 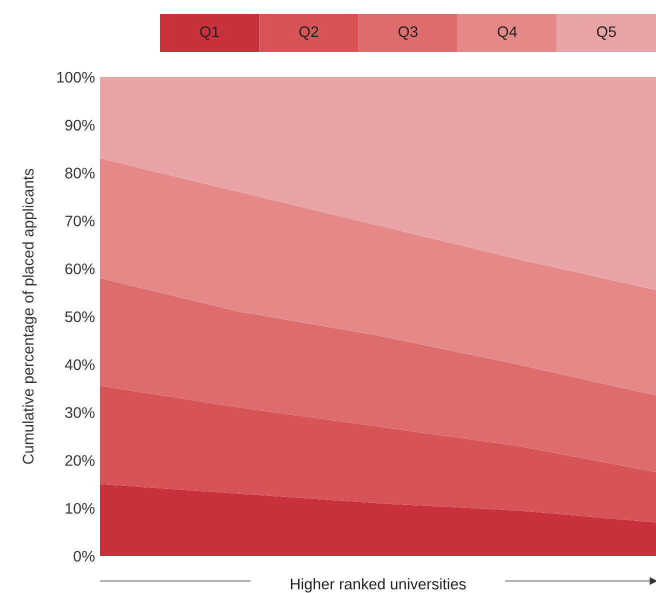 What do you see at coordinates (80, 268) in the screenshot?
I see `y-tick-label: 60%` at bounding box center [80, 268].